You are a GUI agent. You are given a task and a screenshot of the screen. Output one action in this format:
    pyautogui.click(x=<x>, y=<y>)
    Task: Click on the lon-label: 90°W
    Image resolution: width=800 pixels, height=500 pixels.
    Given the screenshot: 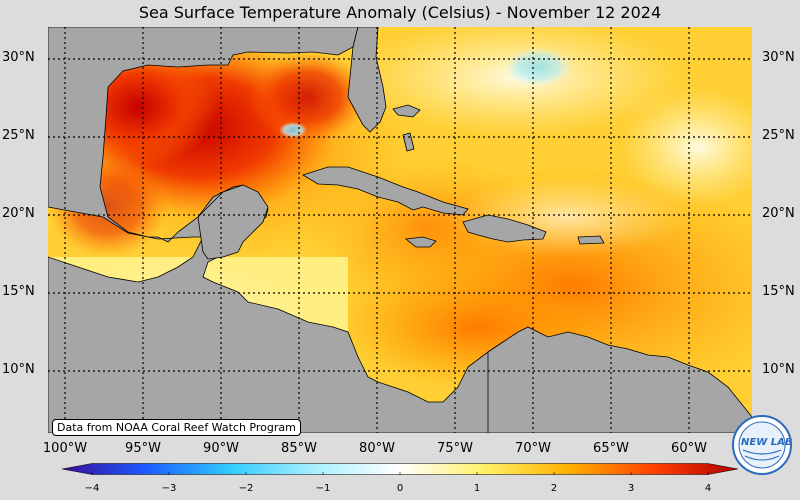 What is the action you would take?
    pyautogui.click(x=221, y=448)
    